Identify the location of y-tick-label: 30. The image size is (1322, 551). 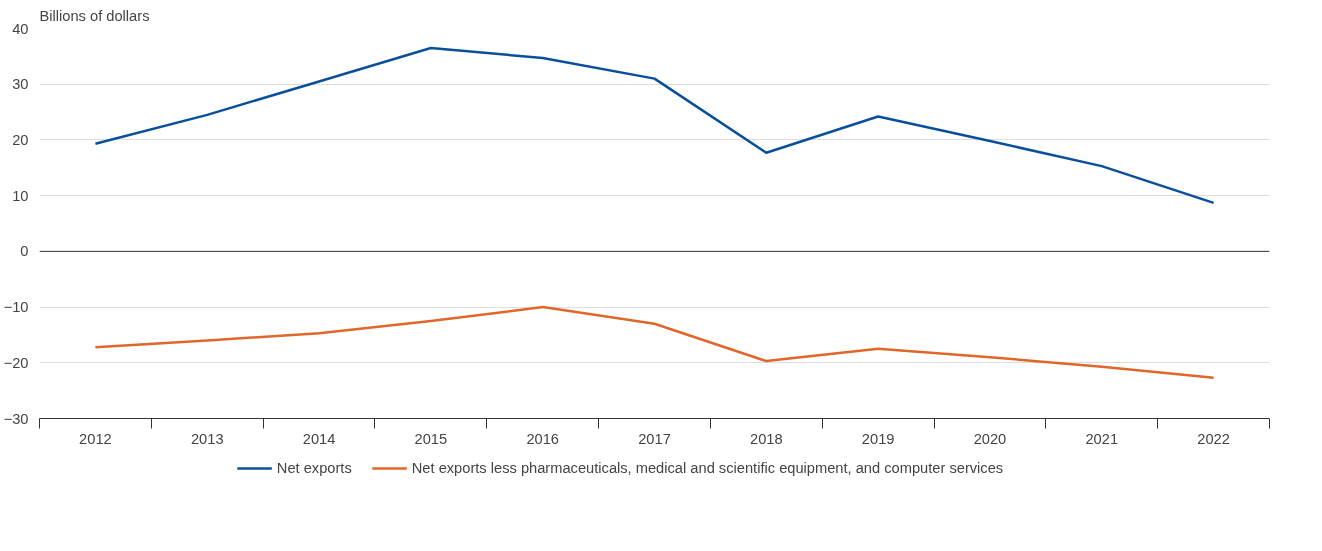
(20, 84).